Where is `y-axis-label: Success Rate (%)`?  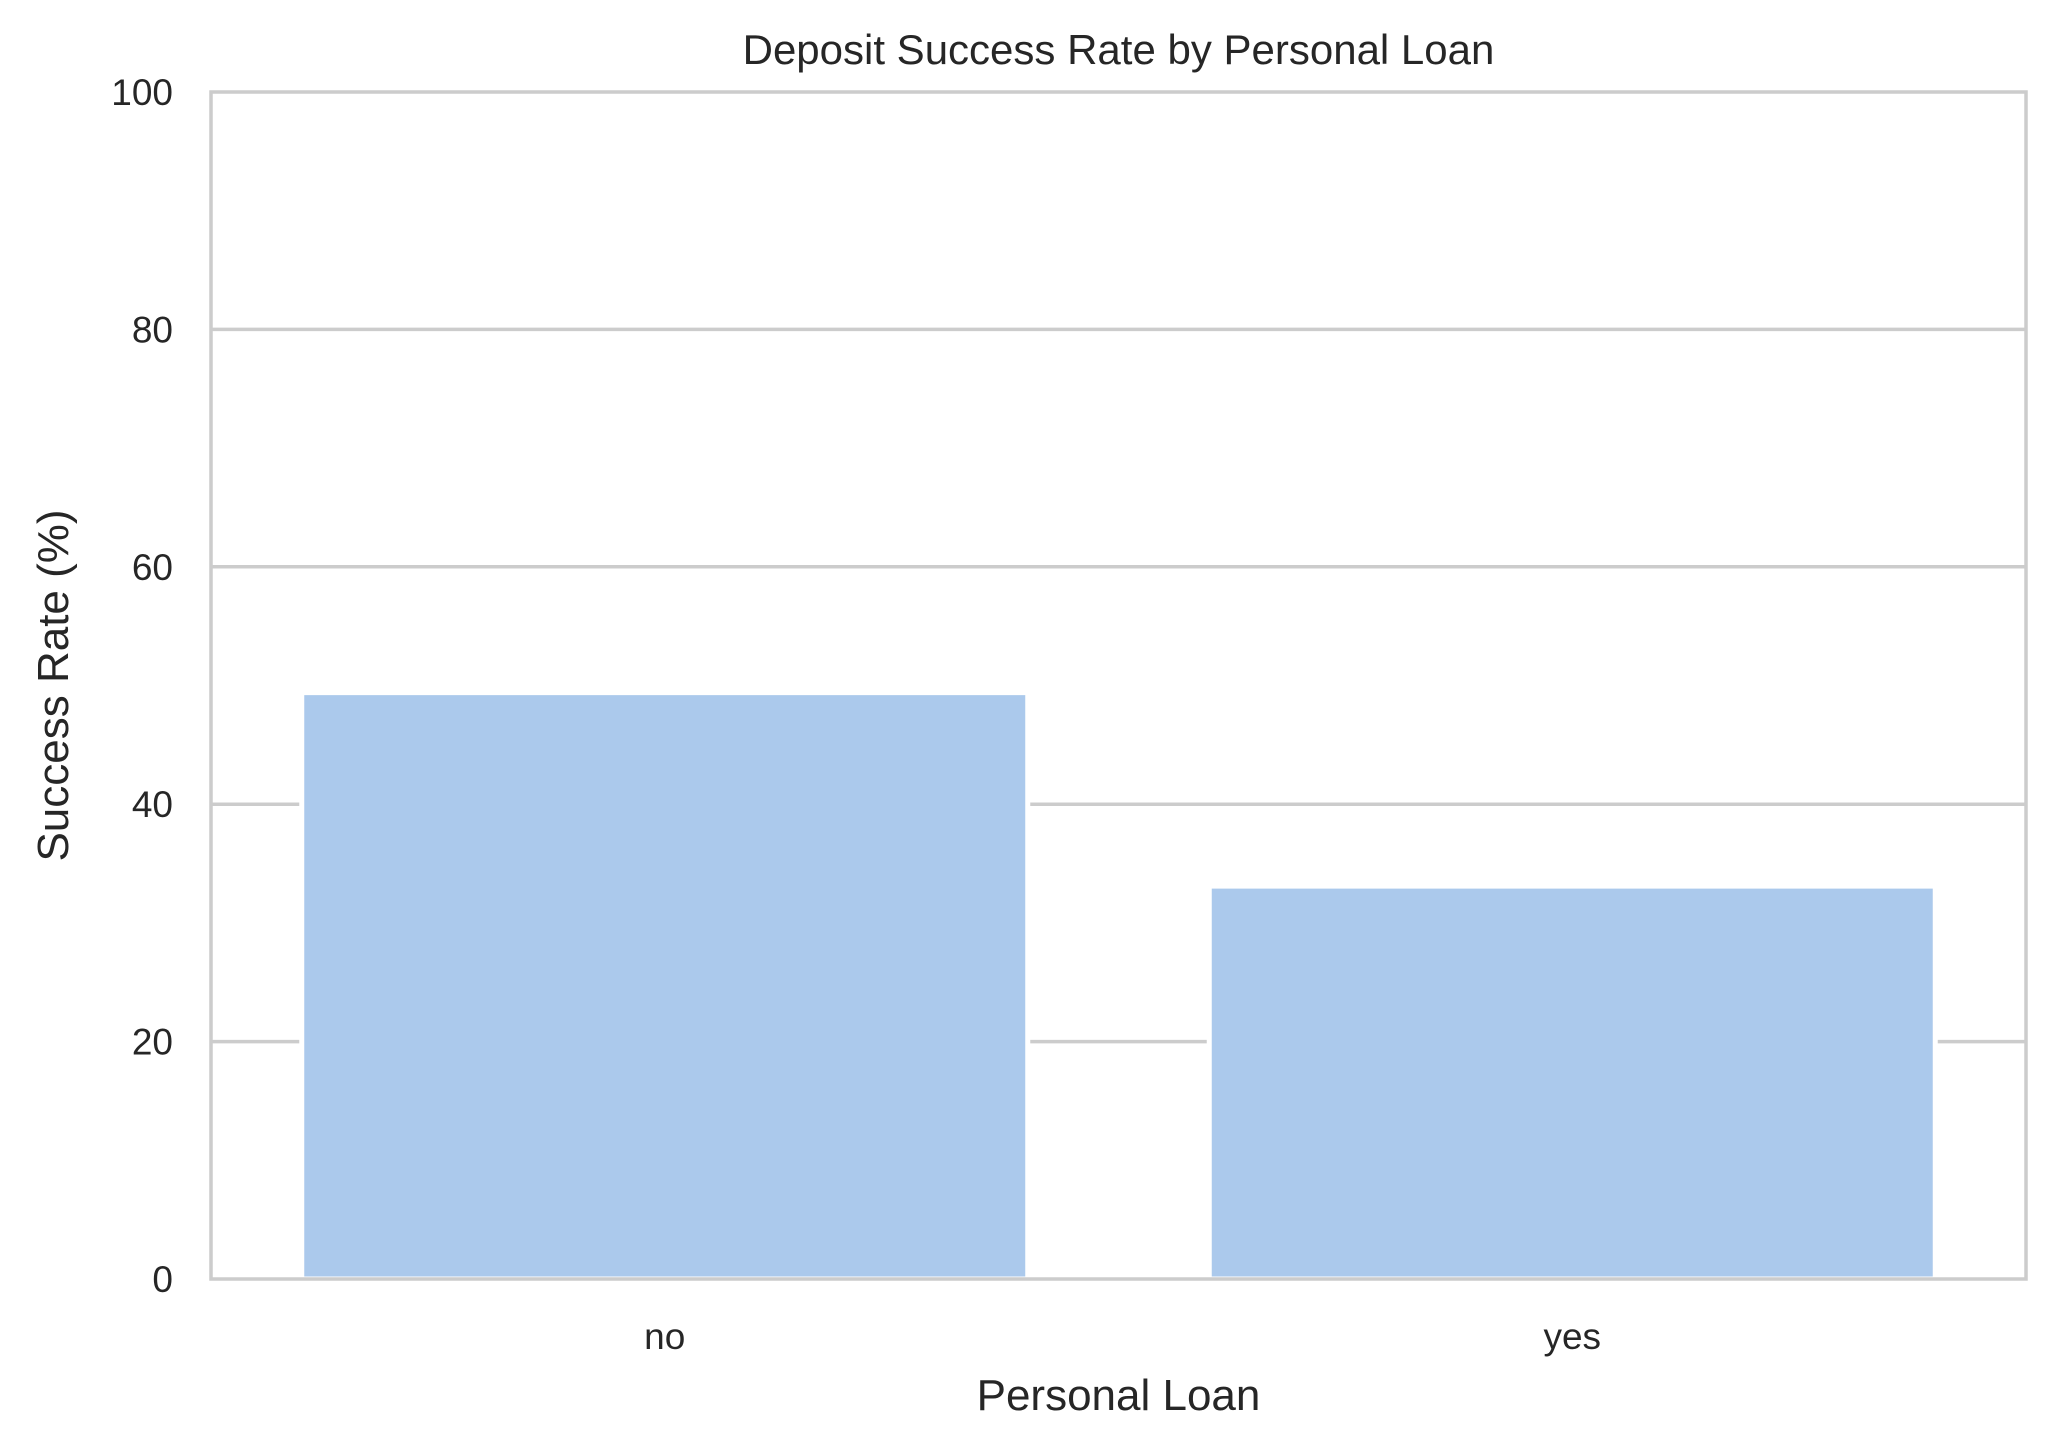 y-axis-label: Success Rate (%) is located at coordinates (53, 685).